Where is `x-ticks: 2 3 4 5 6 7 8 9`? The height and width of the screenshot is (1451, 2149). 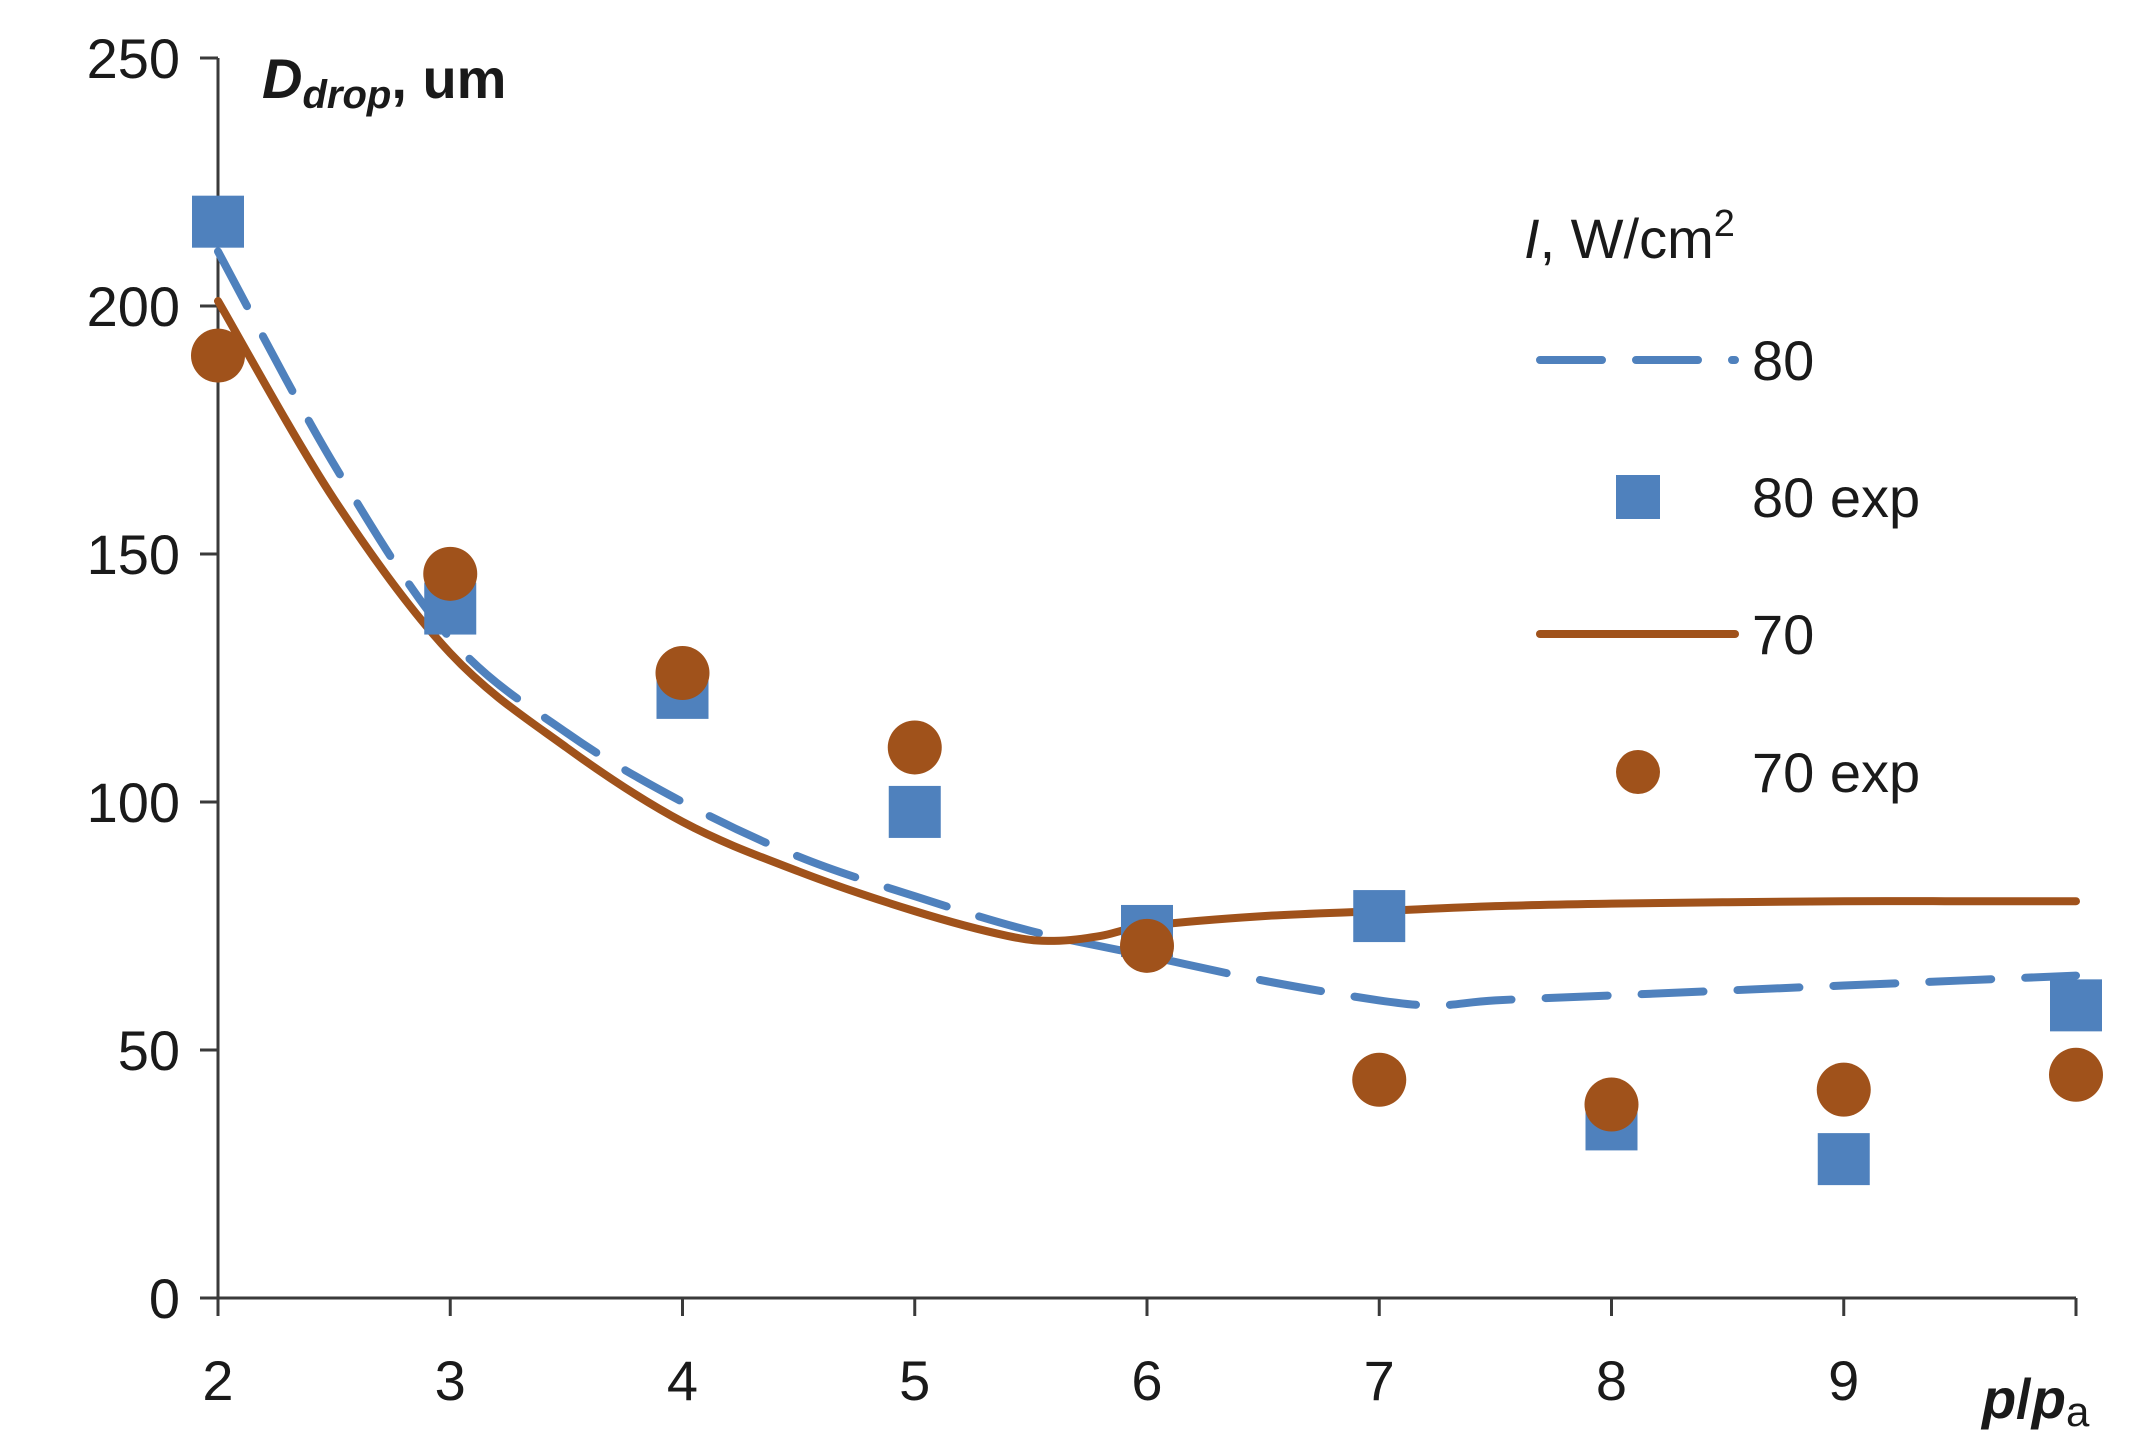
x-ticks: 2 3 4 5 6 7 8 9 is located at coordinates (1140, 1355).